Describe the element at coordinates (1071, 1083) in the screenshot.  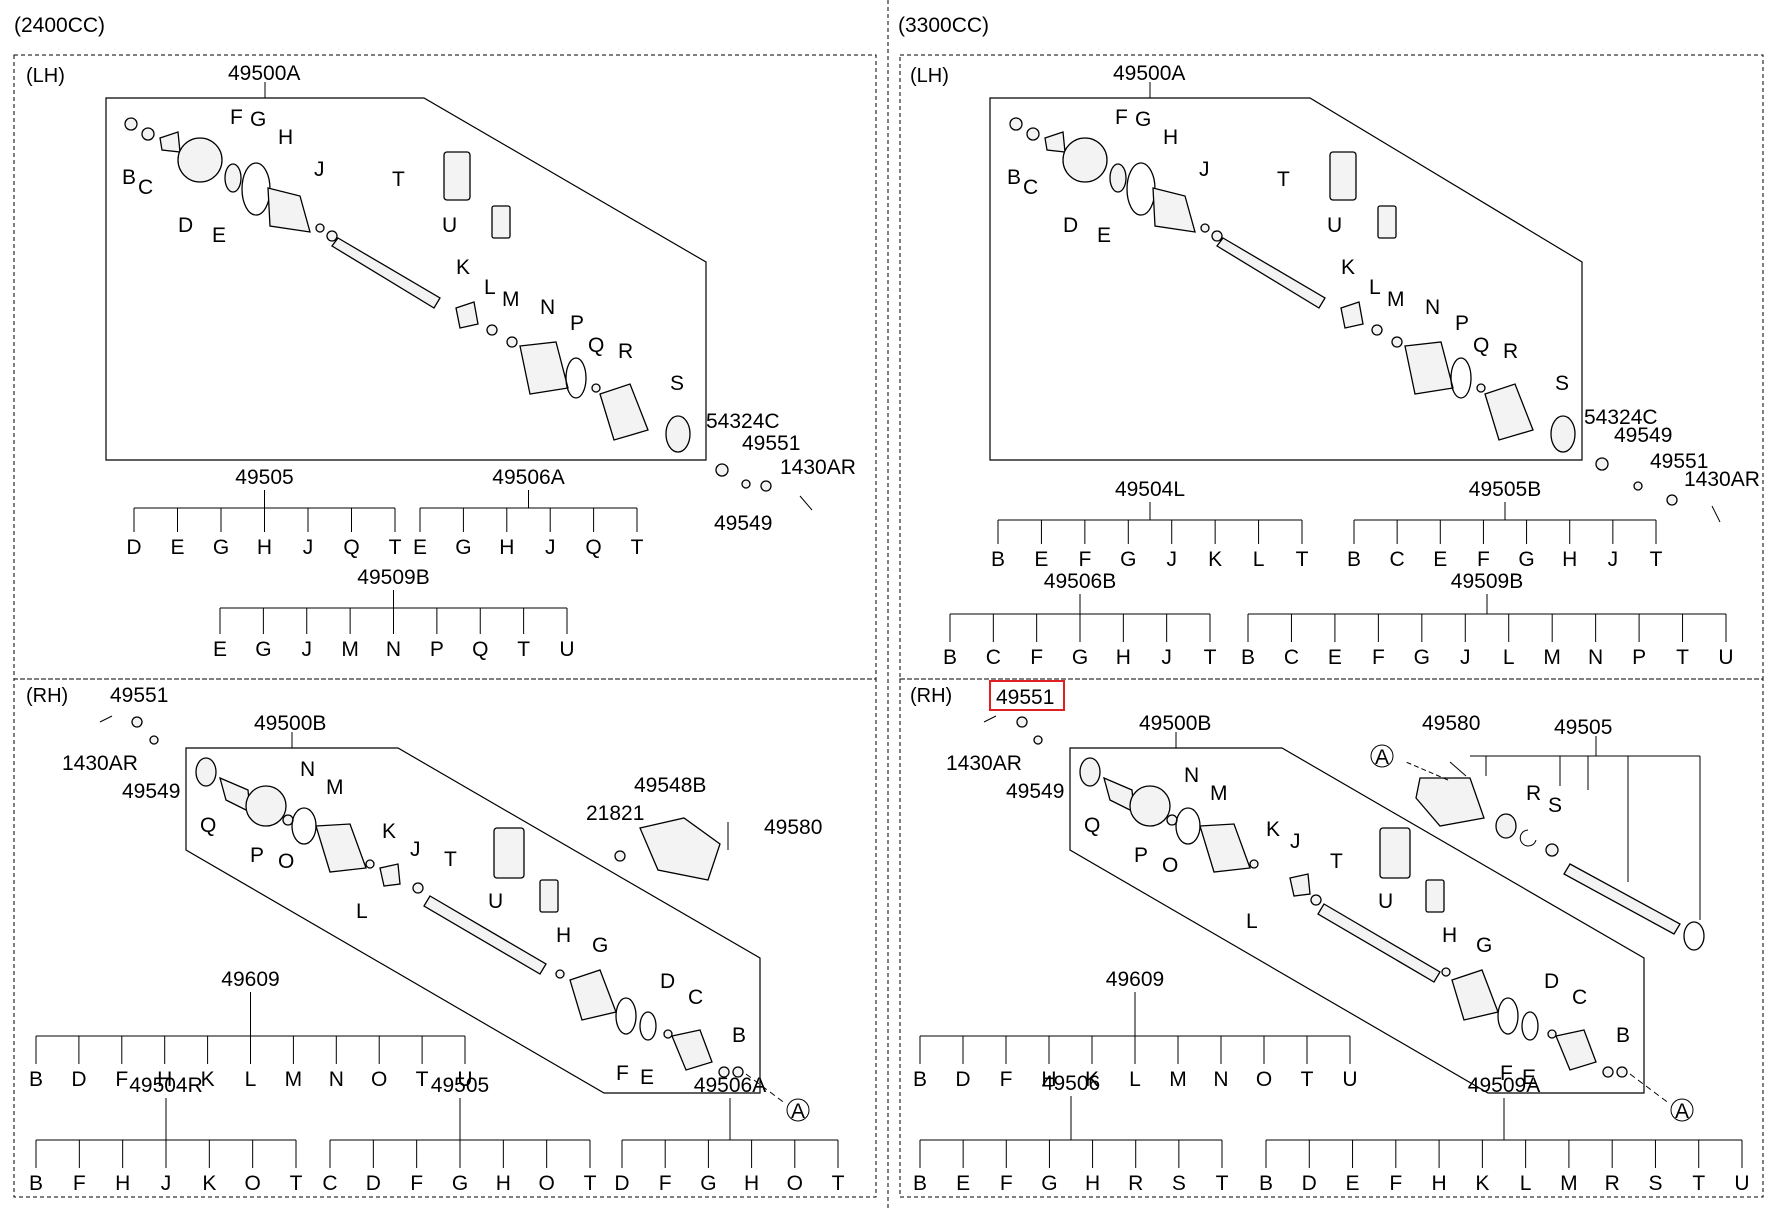
I see `tree-code: 49506` at that location.